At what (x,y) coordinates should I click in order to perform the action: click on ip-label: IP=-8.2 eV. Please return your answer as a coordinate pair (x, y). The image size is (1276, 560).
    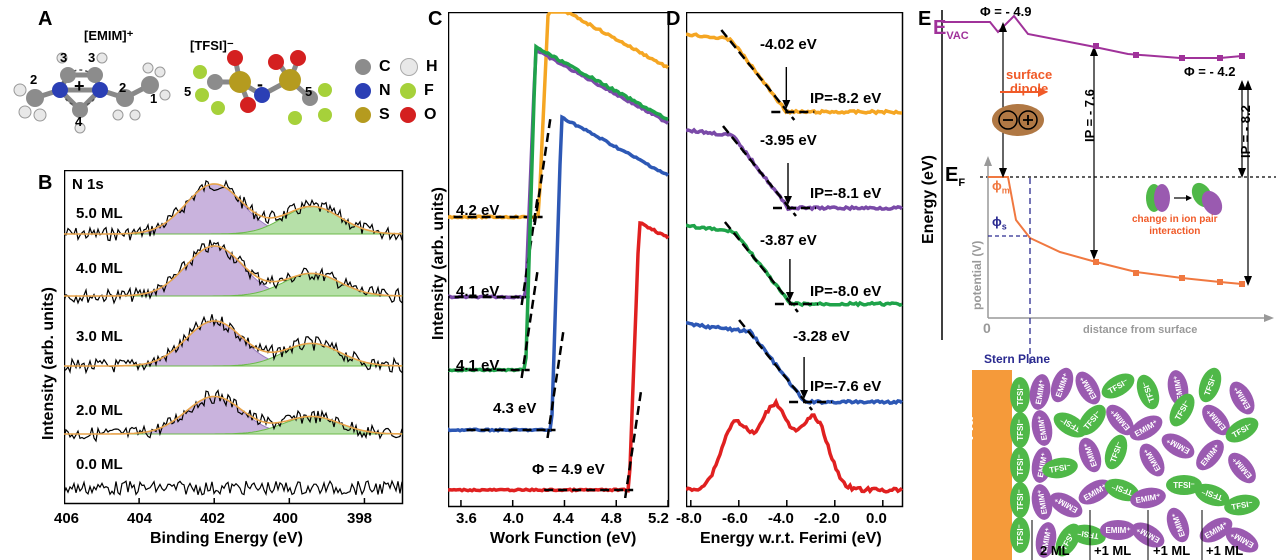
    Looking at the image, I should click on (846, 98).